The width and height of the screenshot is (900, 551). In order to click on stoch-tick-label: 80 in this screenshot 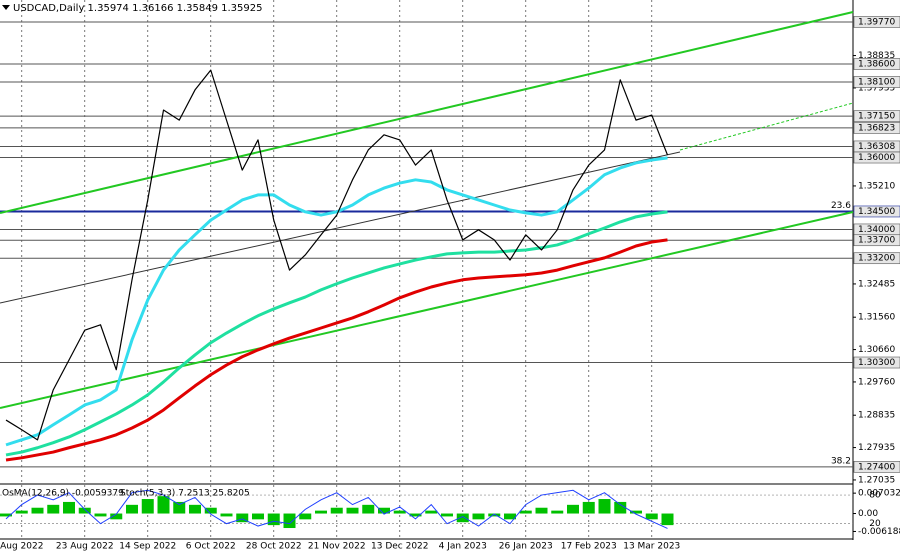, I will do `click(875, 496)`.